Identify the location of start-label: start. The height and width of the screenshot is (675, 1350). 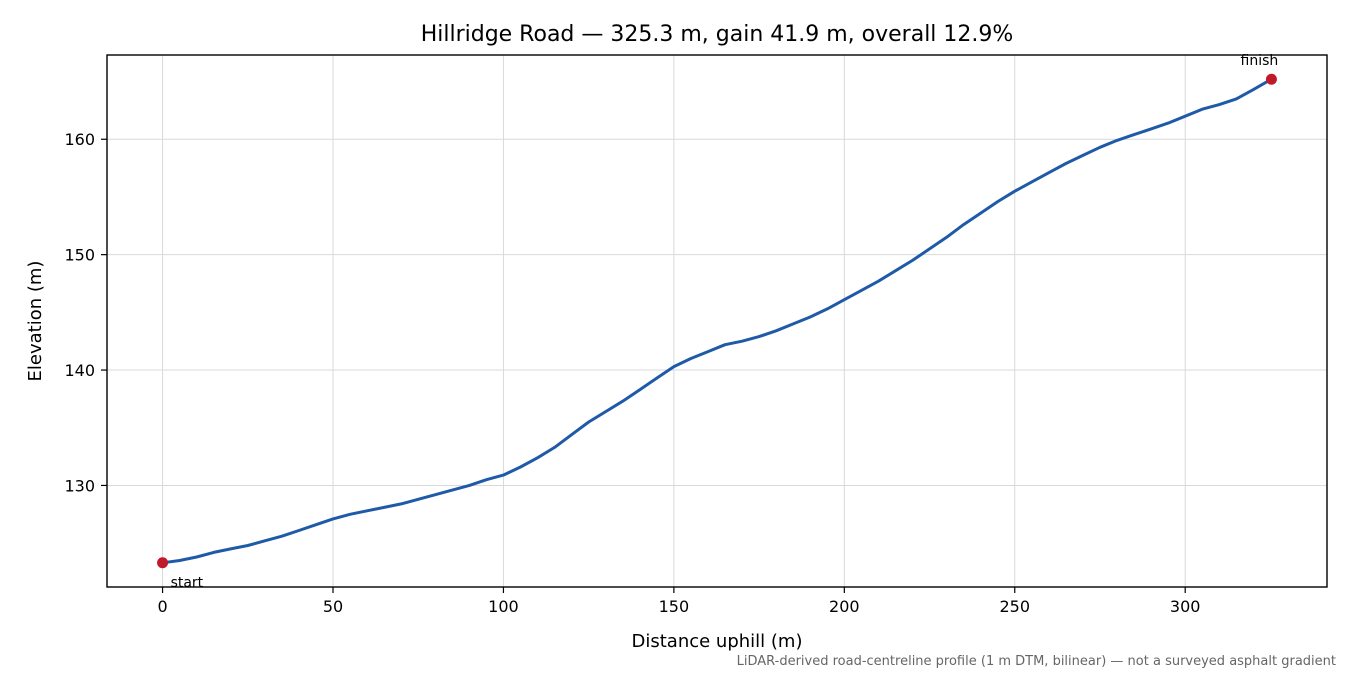
(187, 583).